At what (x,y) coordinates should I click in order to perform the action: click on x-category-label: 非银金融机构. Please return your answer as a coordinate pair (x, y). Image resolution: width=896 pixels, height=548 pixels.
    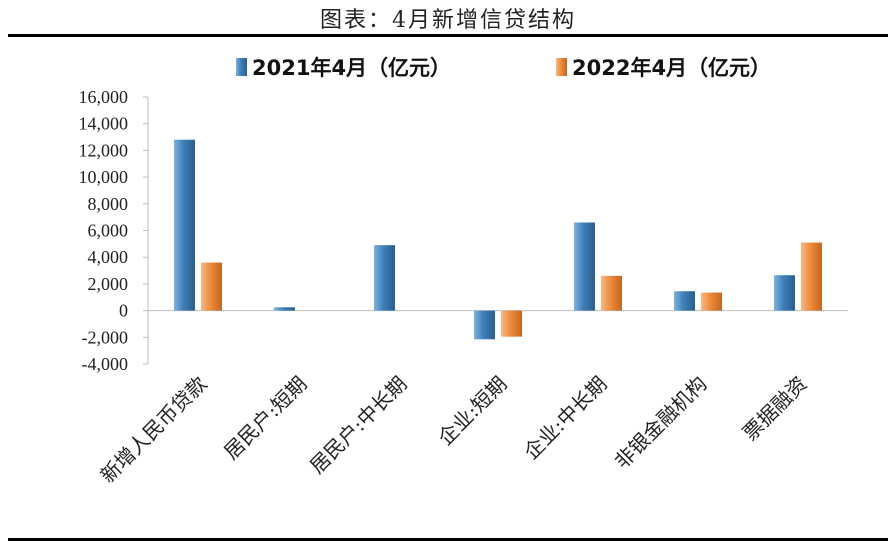
    Looking at the image, I should click on (661, 423).